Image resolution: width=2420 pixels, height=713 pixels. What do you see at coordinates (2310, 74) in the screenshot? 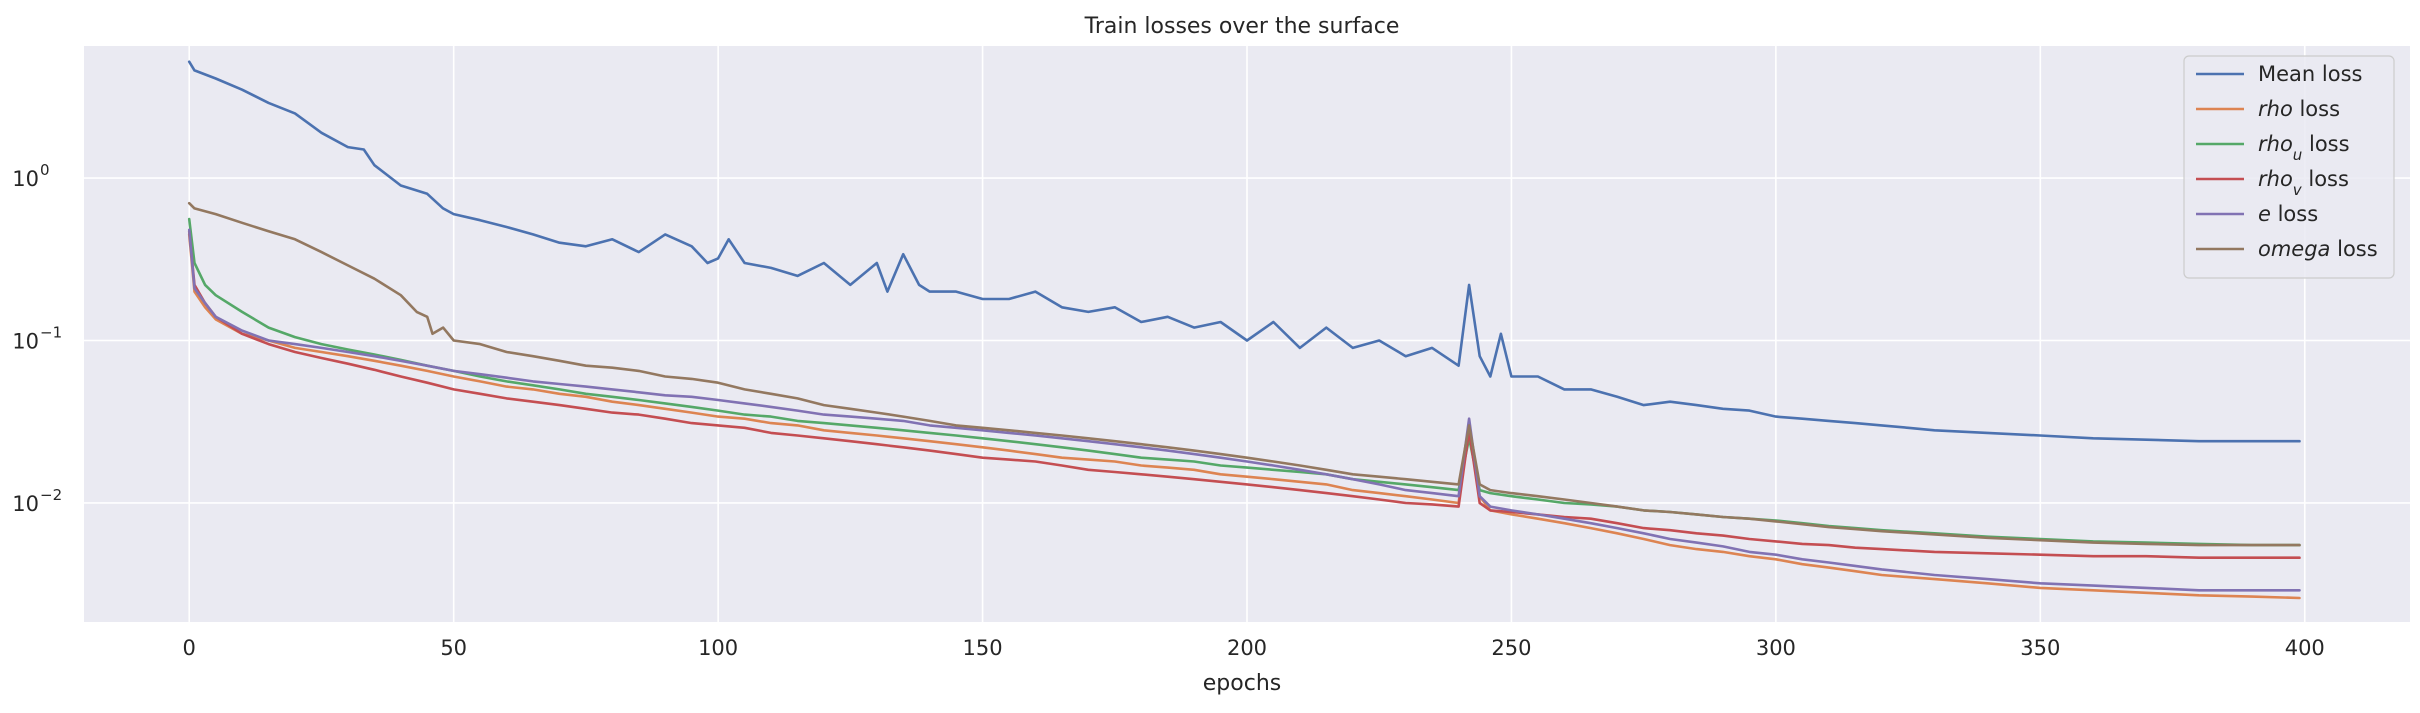
I see `legend-label: Mean loss` at bounding box center [2310, 74].